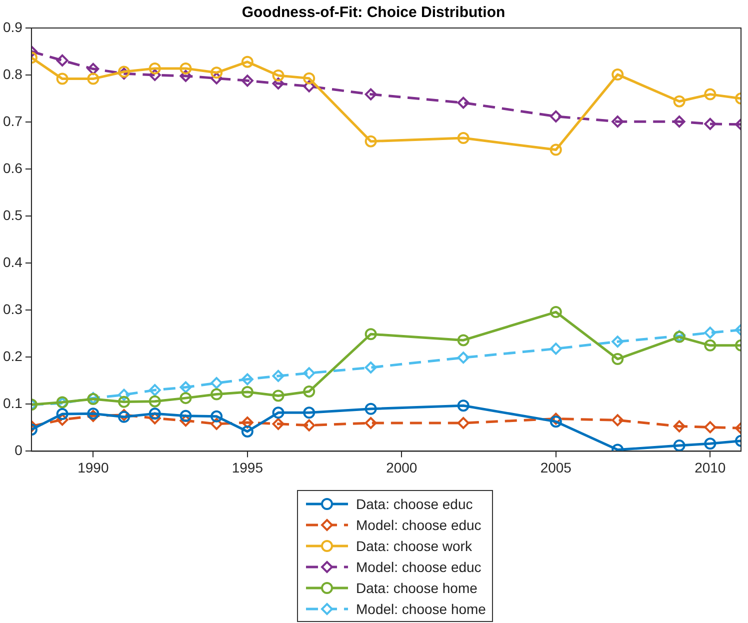 The height and width of the screenshot is (623, 748). Describe the element at coordinates (12, 214) in the screenshot. I see `y-tick-label: 0.5` at that location.